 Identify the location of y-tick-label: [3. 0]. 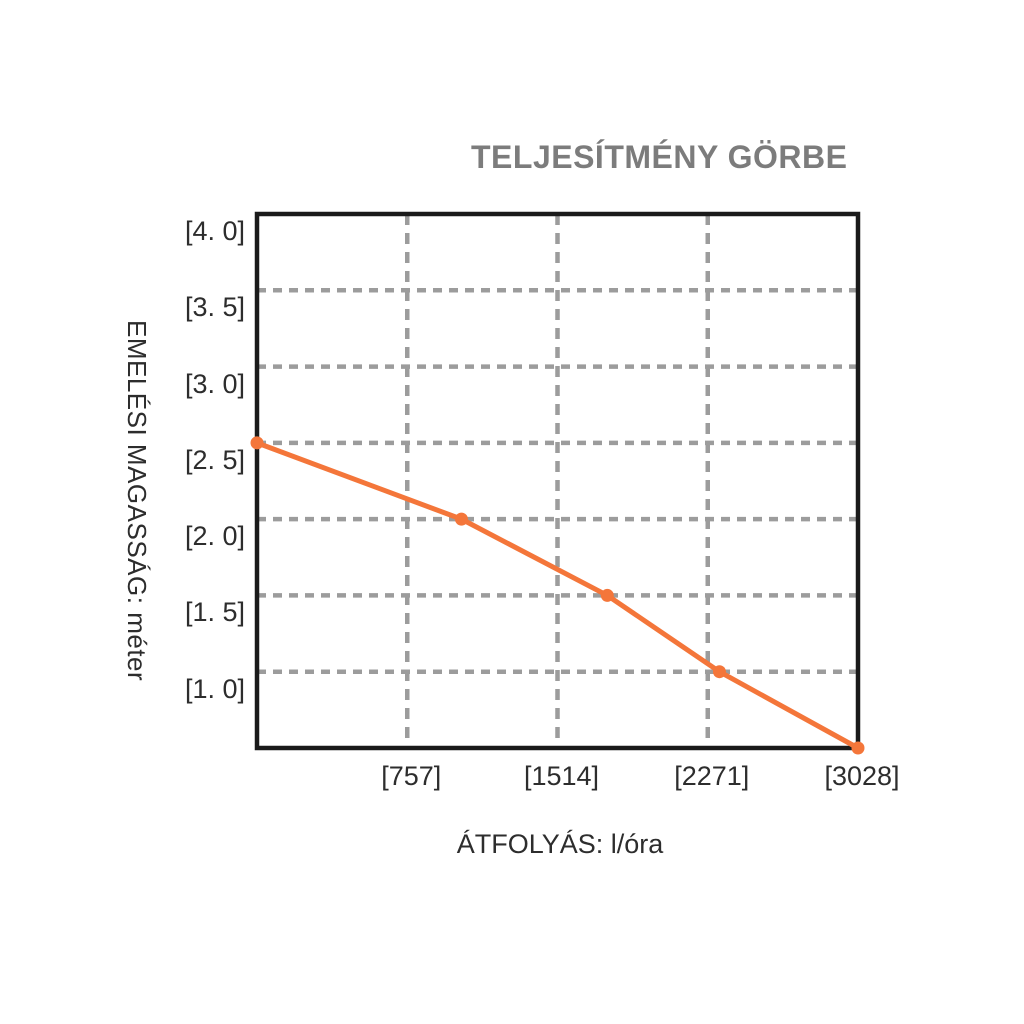
(214, 383).